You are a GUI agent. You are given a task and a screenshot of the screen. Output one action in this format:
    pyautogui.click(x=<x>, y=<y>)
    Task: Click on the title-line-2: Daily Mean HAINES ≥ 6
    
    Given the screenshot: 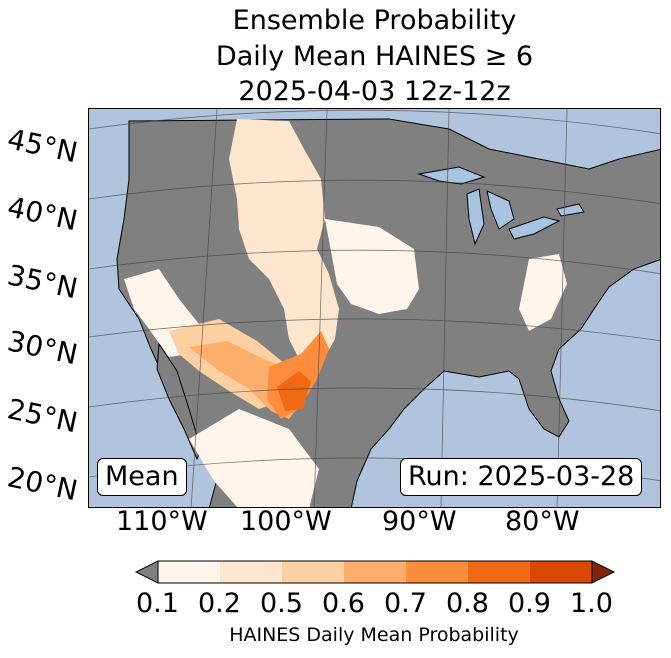 What is the action you would take?
    pyautogui.click(x=374, y=56)
    